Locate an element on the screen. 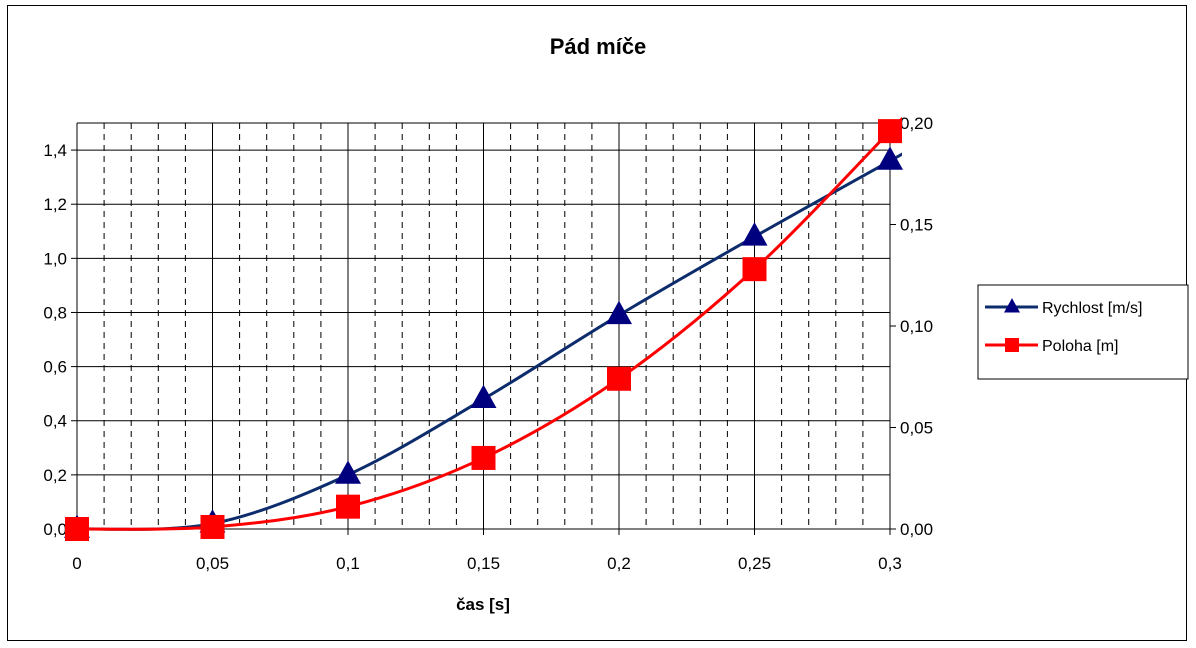 The height and width of the screenshot is (648, 1196). x-tick-label: 0,05 is located at coordinates (212, 563).